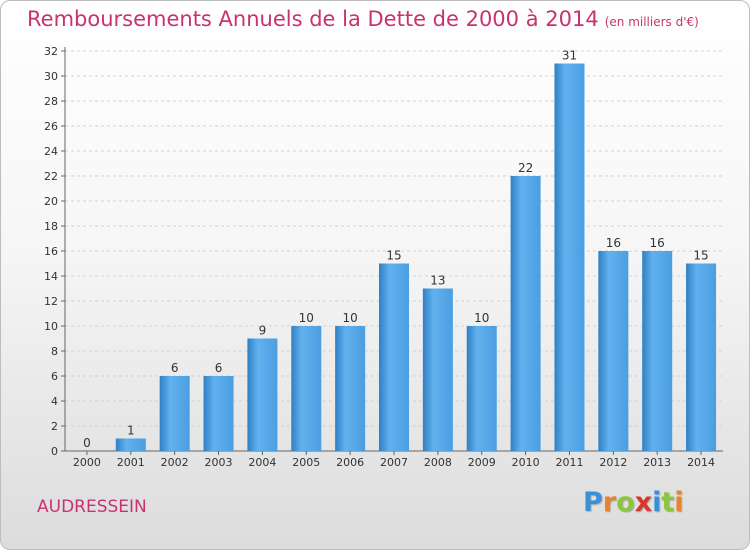 The height and width of the screenshot is (550, 750). I want to click on y-tick-label: 20, so click(51, 201).